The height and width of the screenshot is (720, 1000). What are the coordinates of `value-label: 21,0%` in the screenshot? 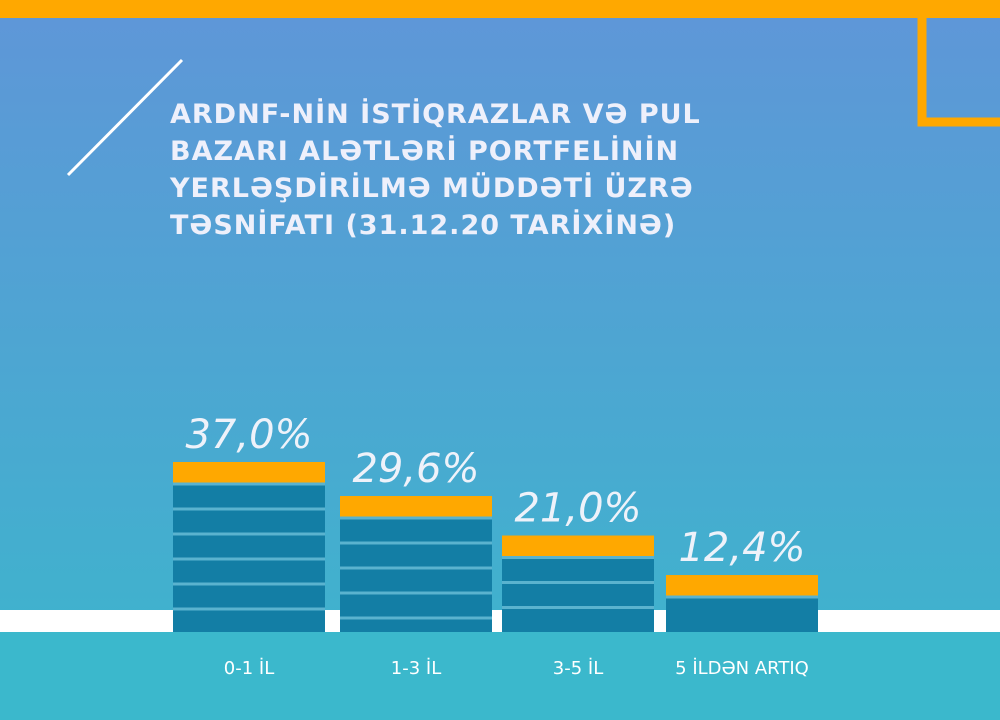 It's located at (577, 509).